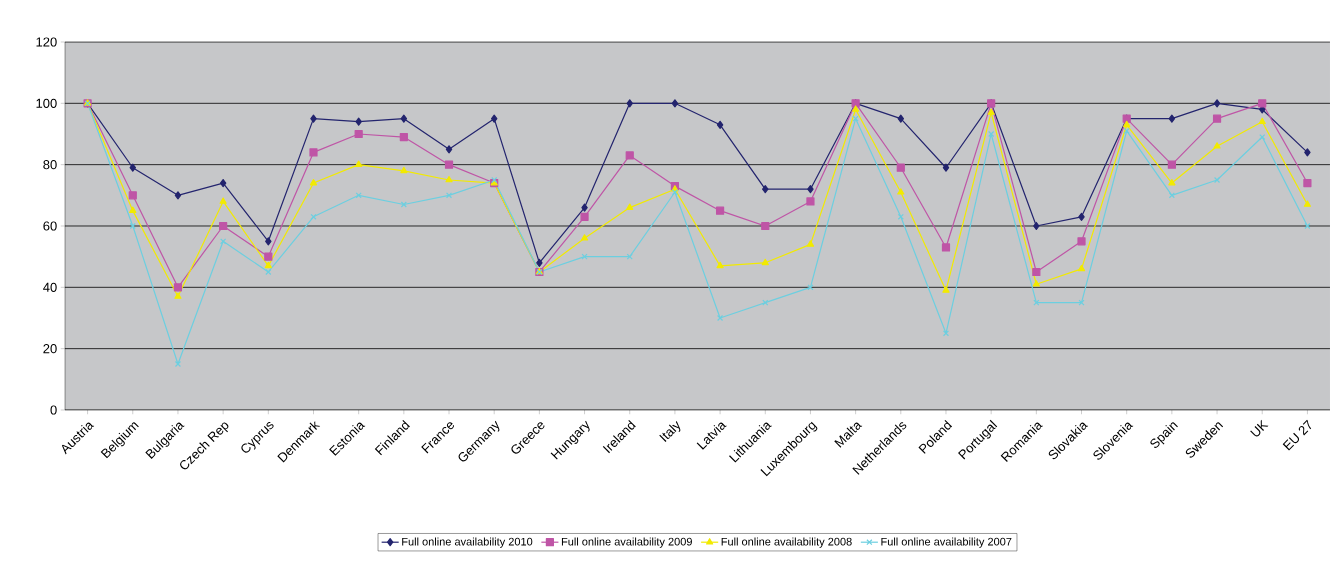 This screenshot has width=1330, height=561. Describe the element at coordinates (53, 410) in the screenshot. I see `y-tick-label: 0` at that location.